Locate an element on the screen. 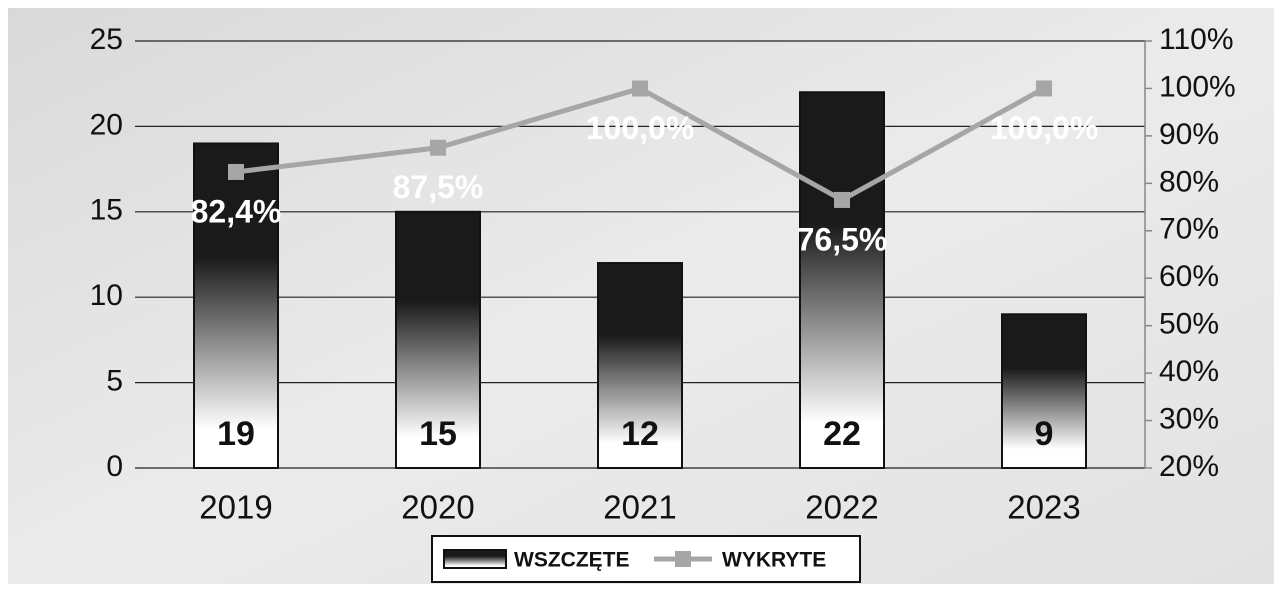  bar-label: 19 is located at coordinates (236, 434).